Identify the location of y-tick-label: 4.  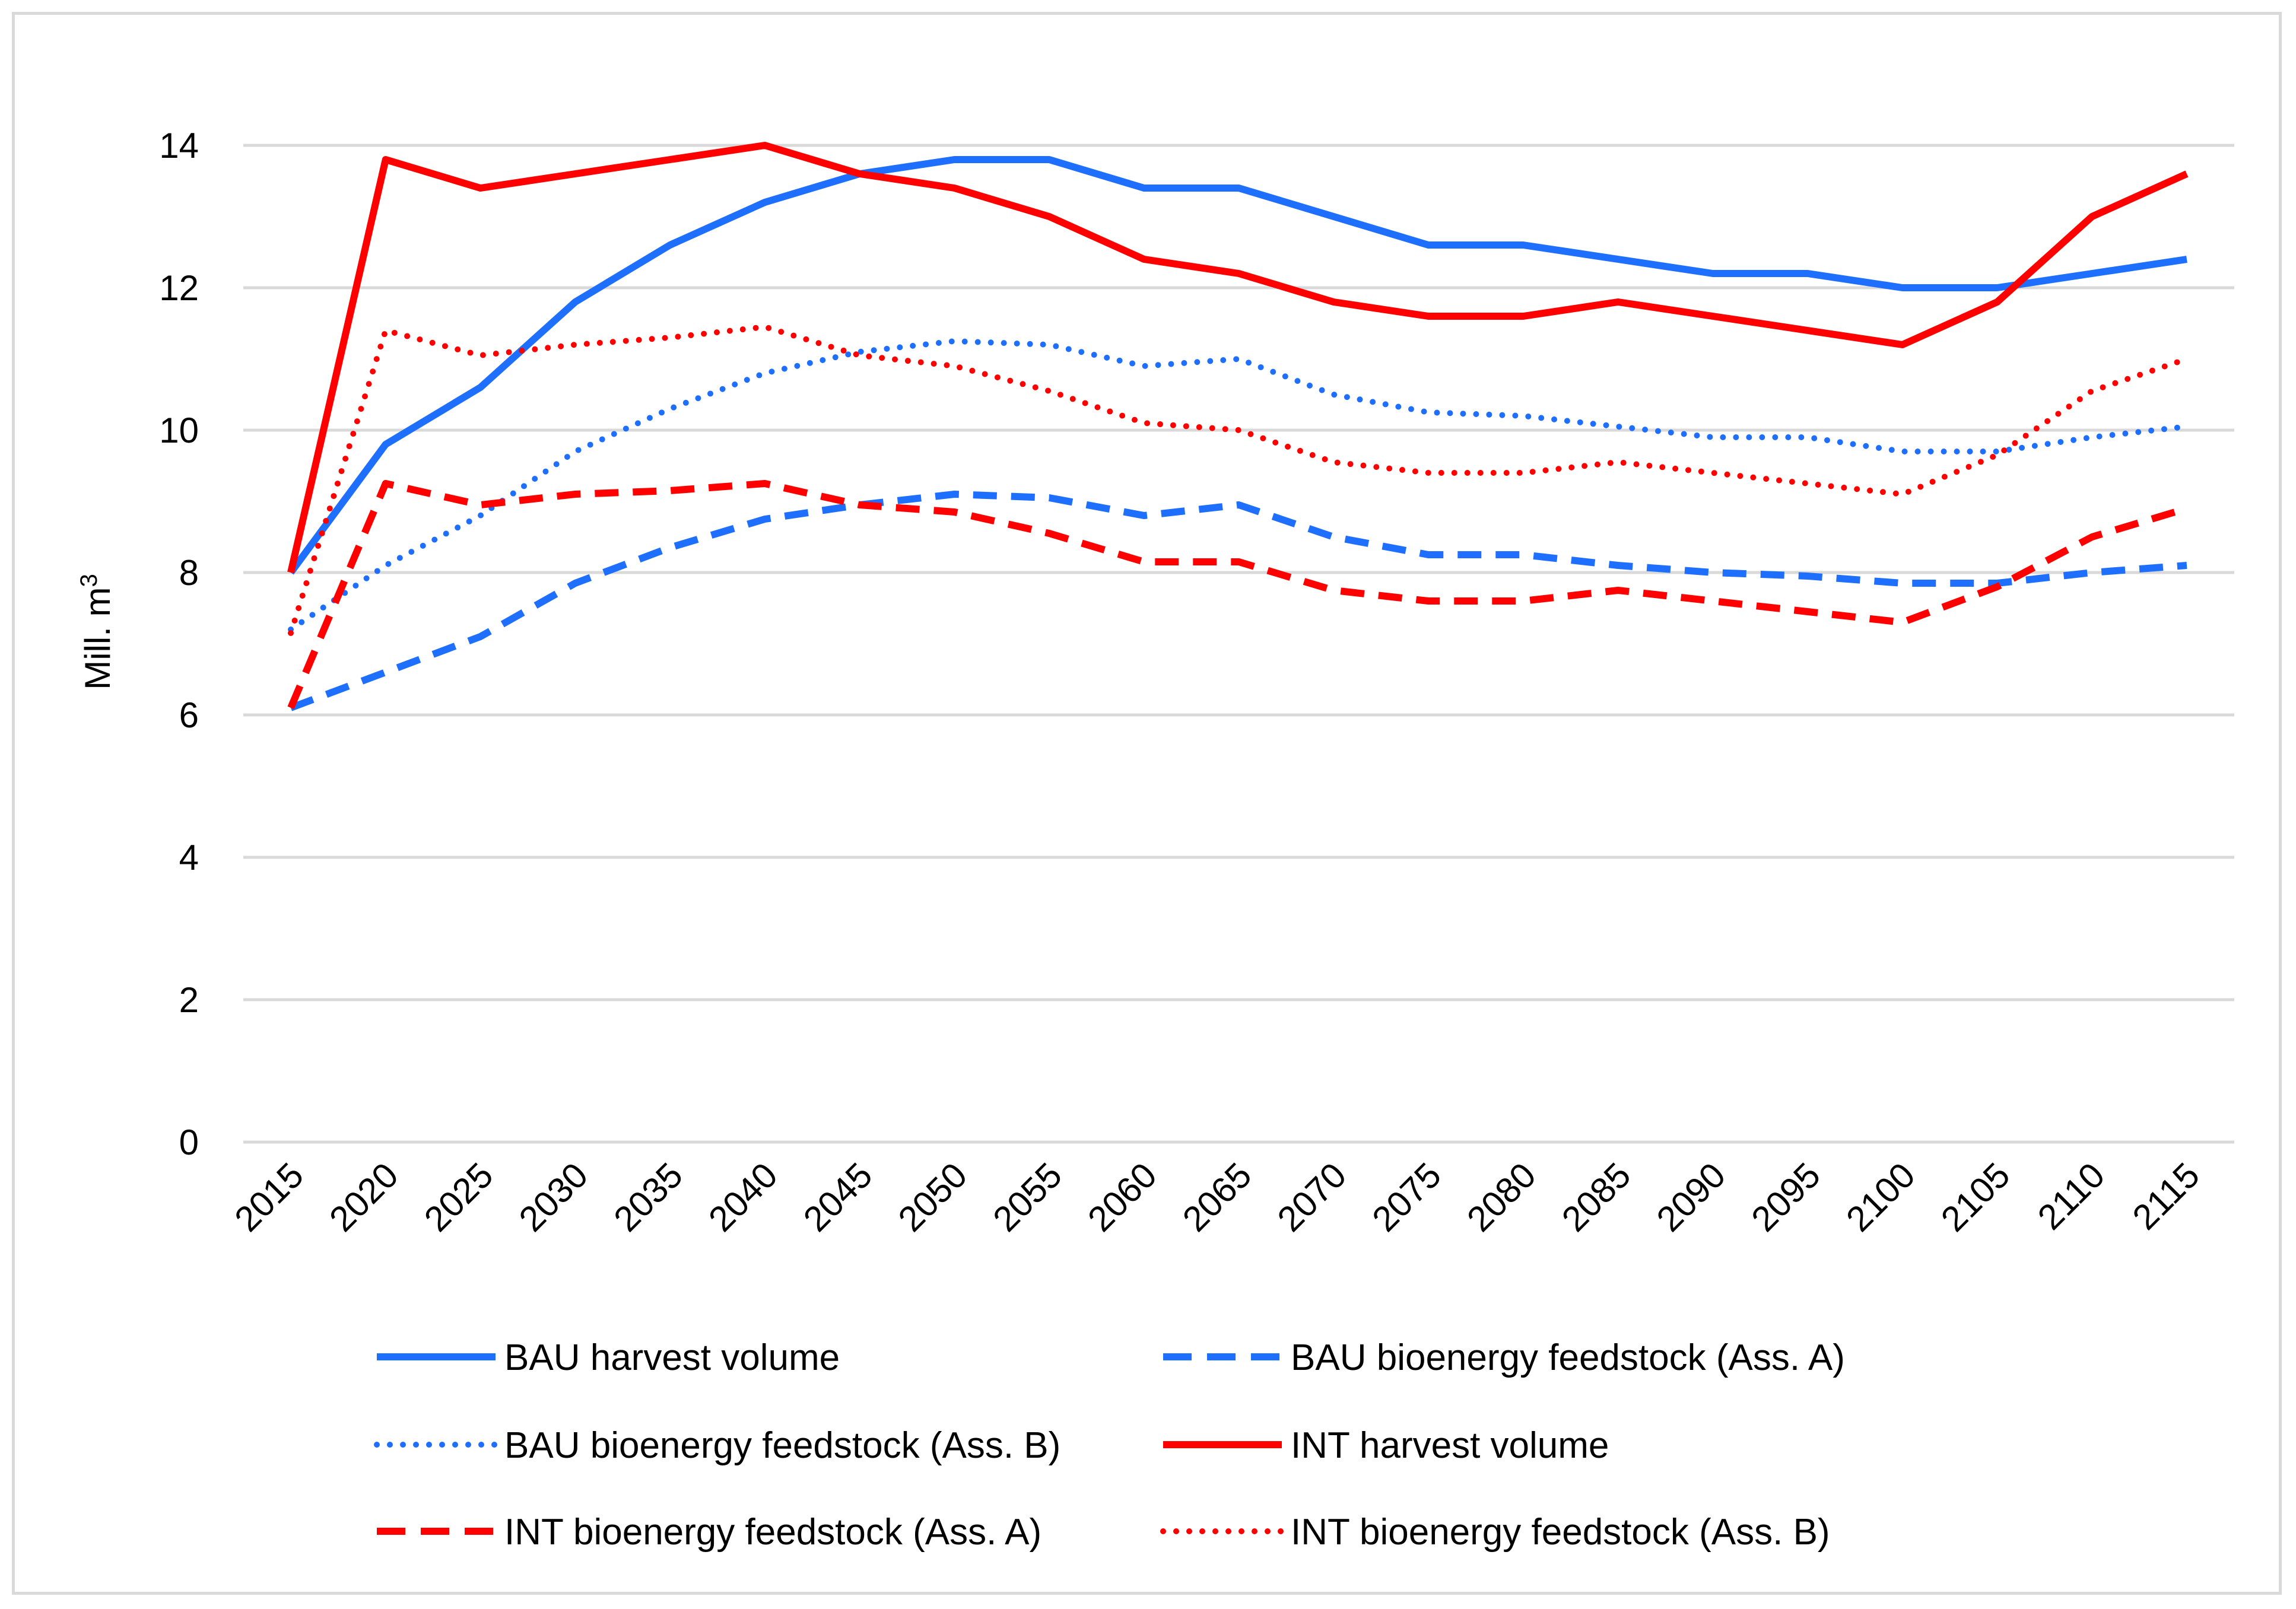
(189, 857).